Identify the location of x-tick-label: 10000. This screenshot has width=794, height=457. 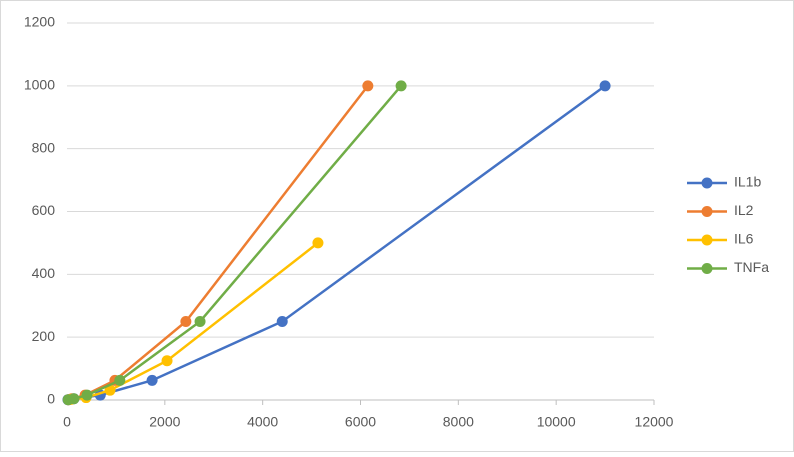
(556, 422).